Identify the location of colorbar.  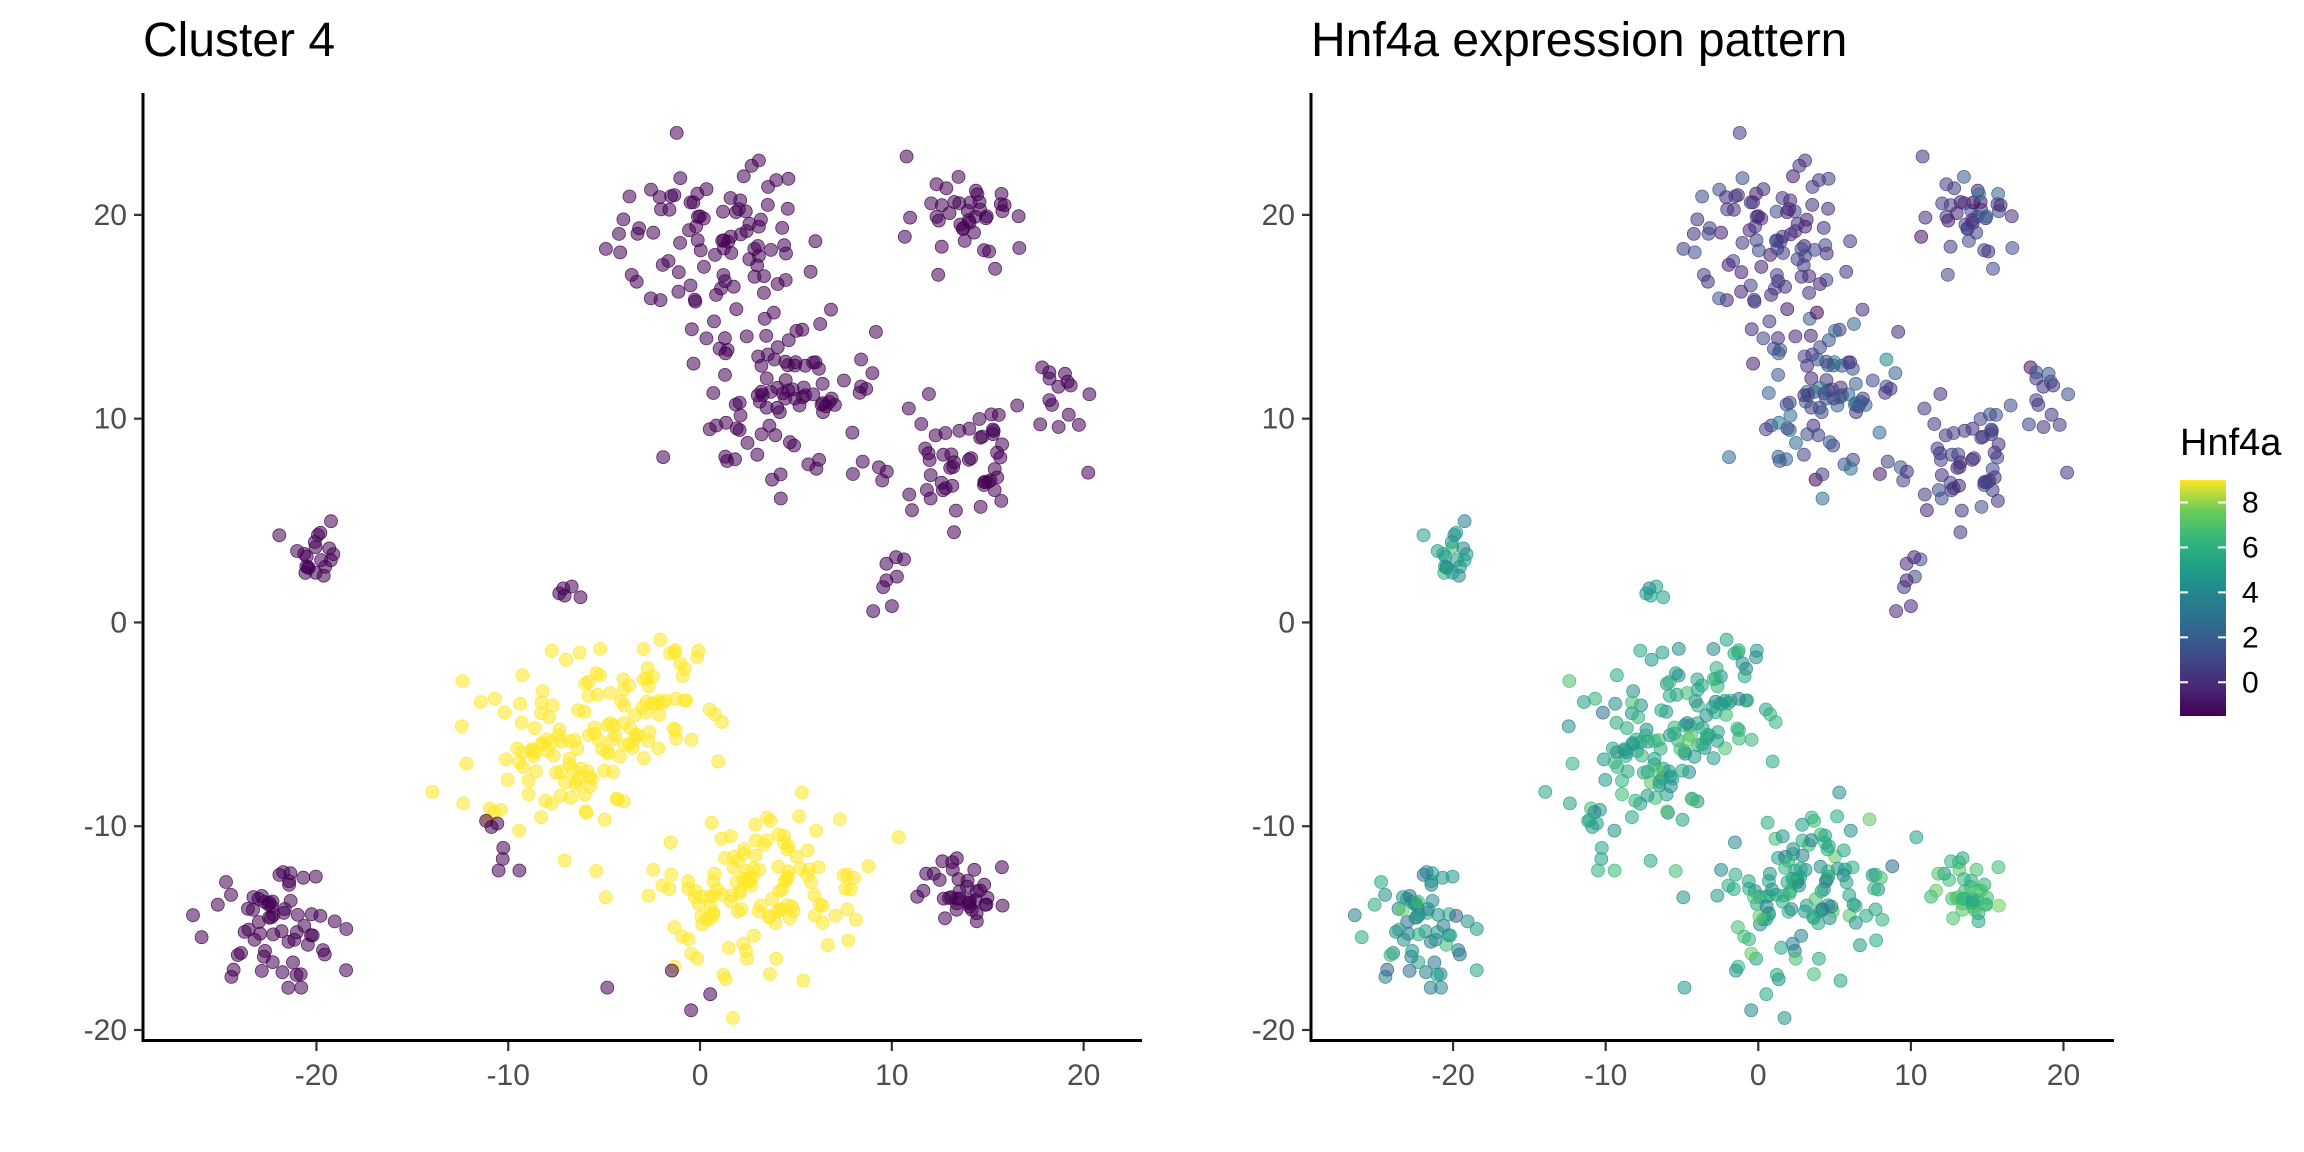
(2203, 598).